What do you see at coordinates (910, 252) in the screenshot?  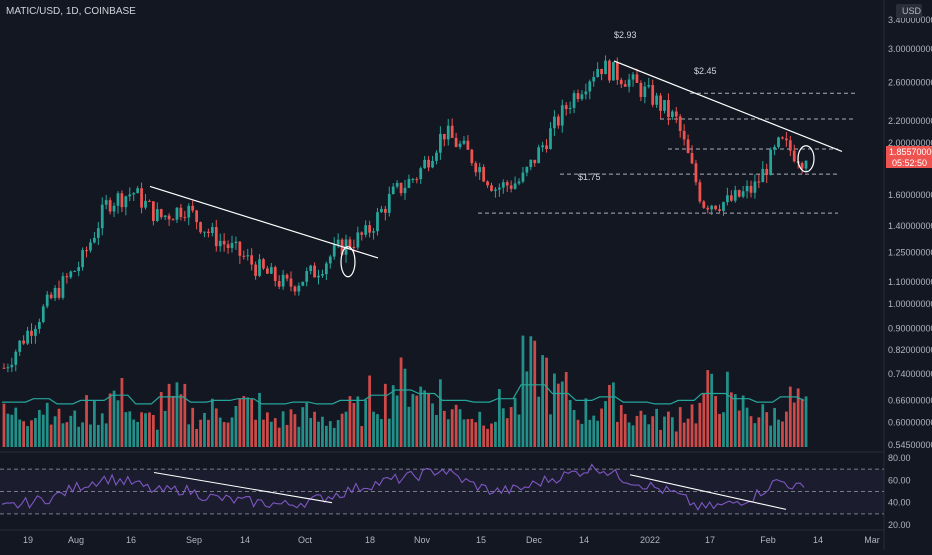 I see `price-tick-label: 1.25000000` at bounding box center [910, 252].